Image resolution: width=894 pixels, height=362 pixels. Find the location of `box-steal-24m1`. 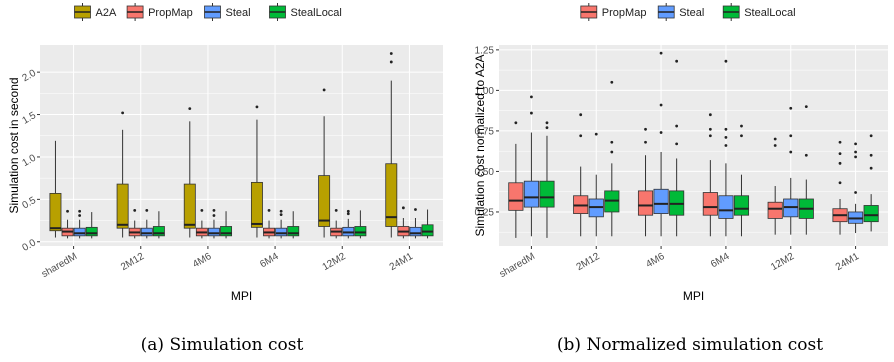

box-steal-24m1 is located at coordinates (856, 188).